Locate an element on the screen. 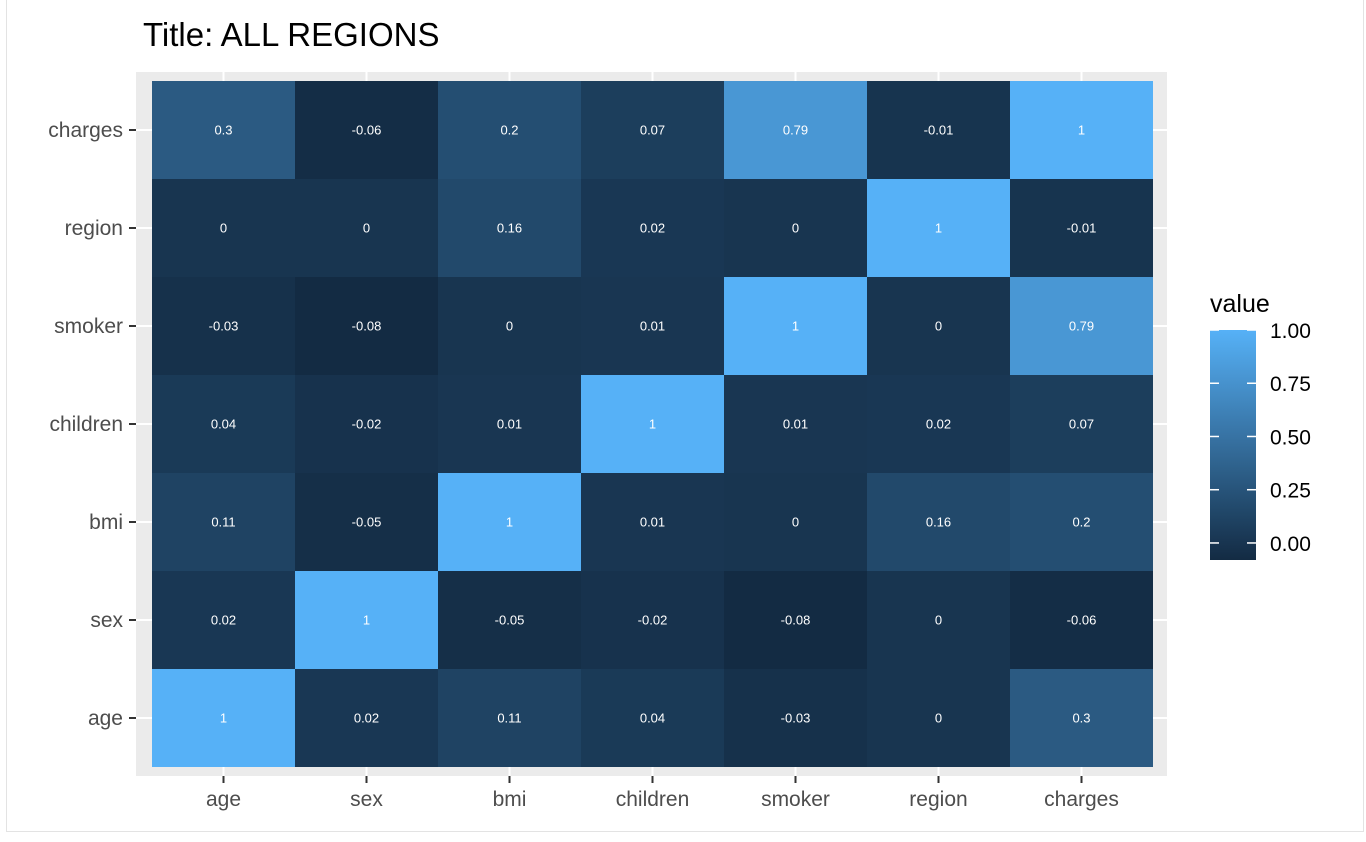 The width and height of the screenshot is (1366, 842). x-tick-label: sex is located at coordinates (366, 799).